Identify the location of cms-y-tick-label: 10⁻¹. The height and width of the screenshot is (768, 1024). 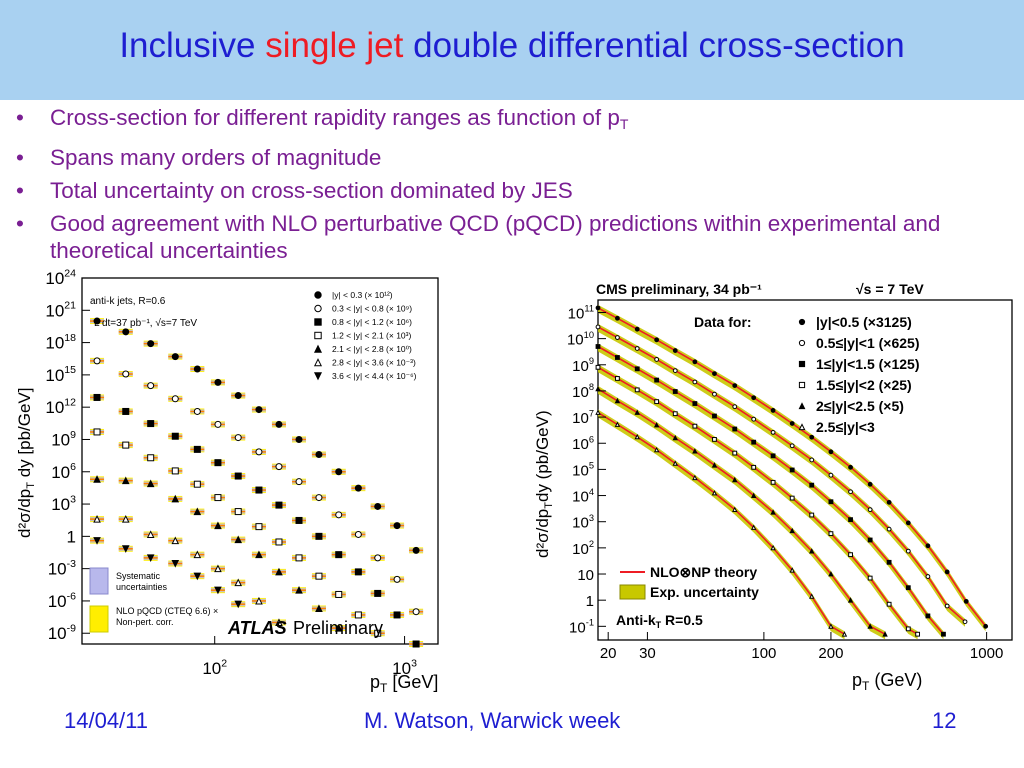
(581, 627).